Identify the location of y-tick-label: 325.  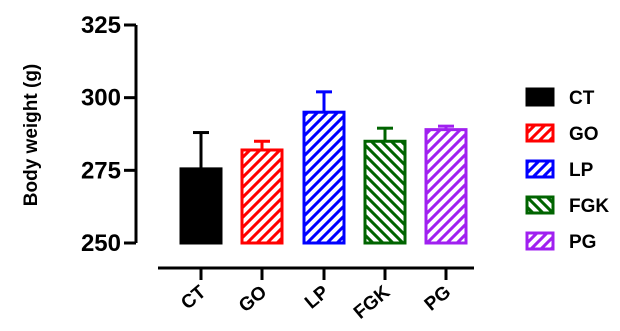
(101, 25).